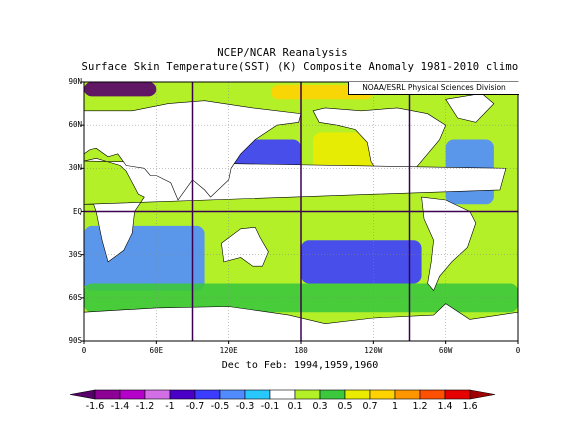 The width and height of the screenshot is (565, 437). I want to click on colorbar-label: -0.7, so click(195, 406).